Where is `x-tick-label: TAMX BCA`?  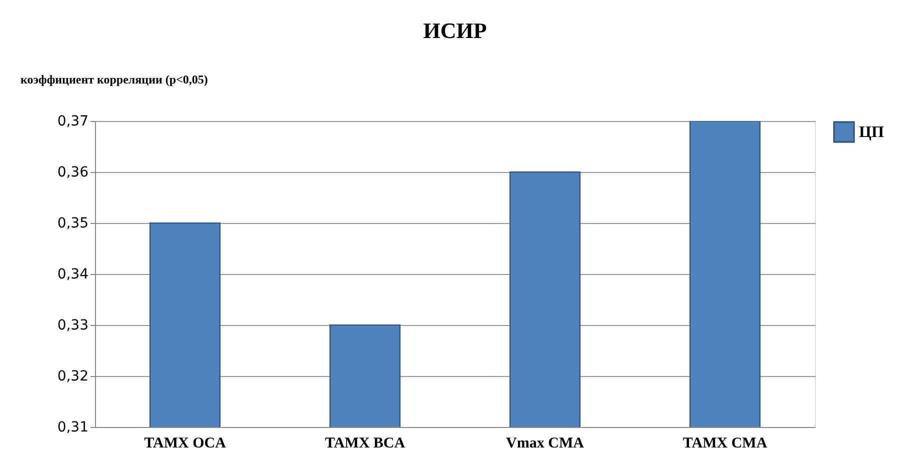 x-tick-label: TAMX BCA is located at coordinates (365, 444).